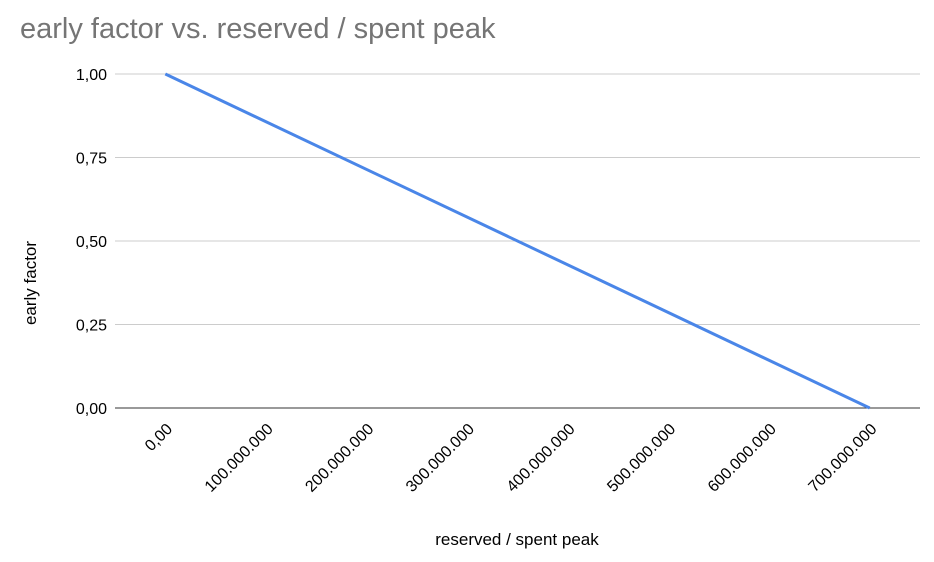 Image resolution: width=934 pixels, height=562 pixels. What do you see at coordinates (91, 159) in the screenshot?
I see `y-tick-label: 0,75` at bounding box center [91, 159].